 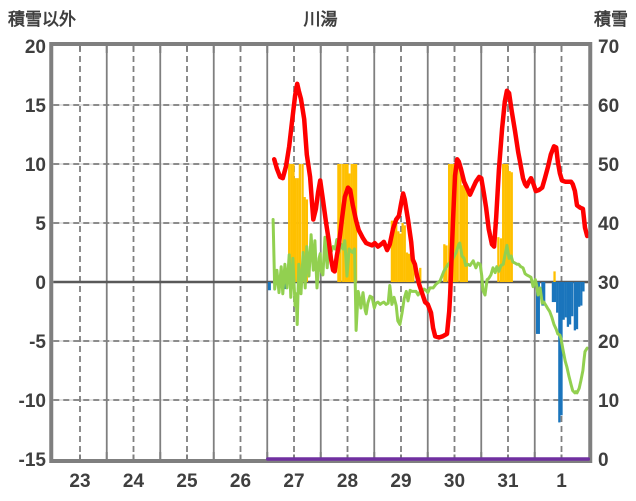 What do you see at coordinates (35, 47) in the screenshot?
I see `left-axis-tick-label: 20` at bounding box center [35, 47].